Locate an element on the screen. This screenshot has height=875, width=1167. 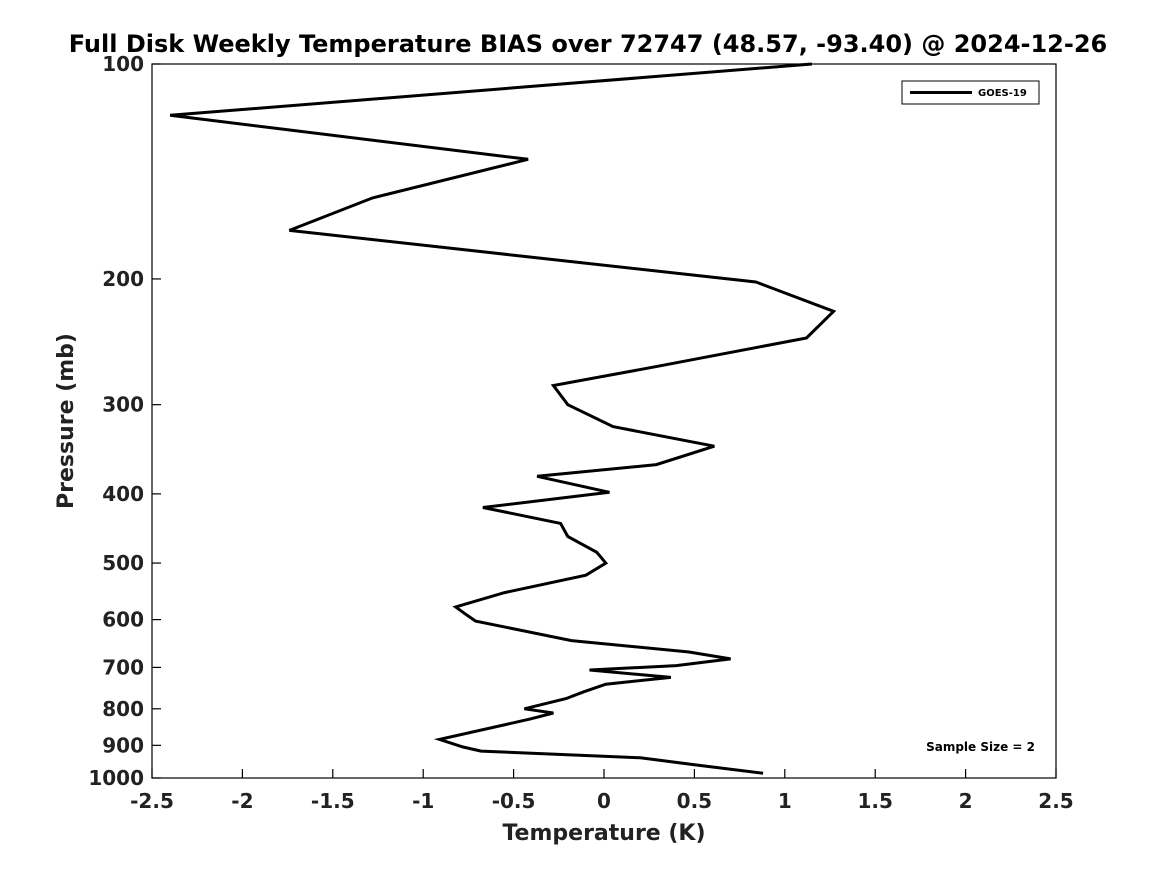
y-tick-label: 200 is located at coordinates (123, 279).